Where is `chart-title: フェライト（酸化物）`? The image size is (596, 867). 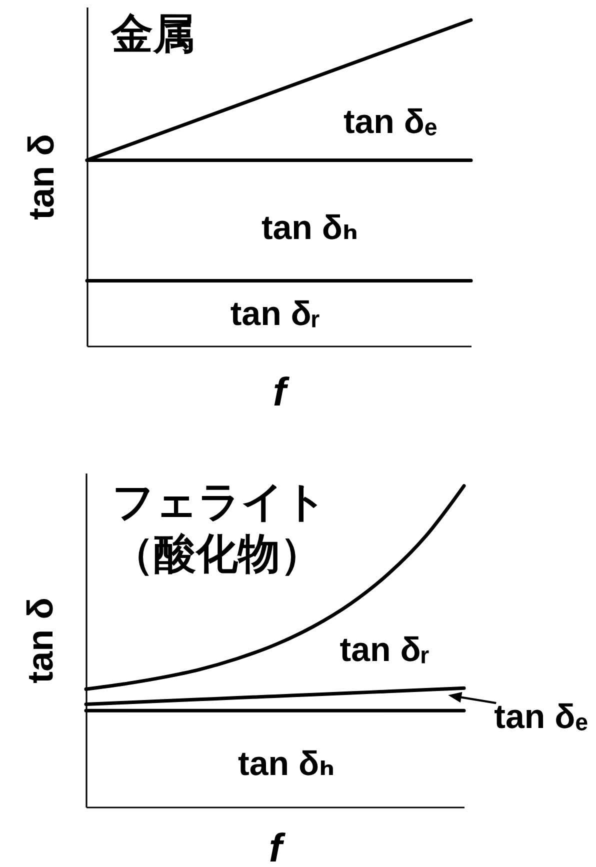 chart-title: フェライト（酸化物） is located at coordinates (219, 527).